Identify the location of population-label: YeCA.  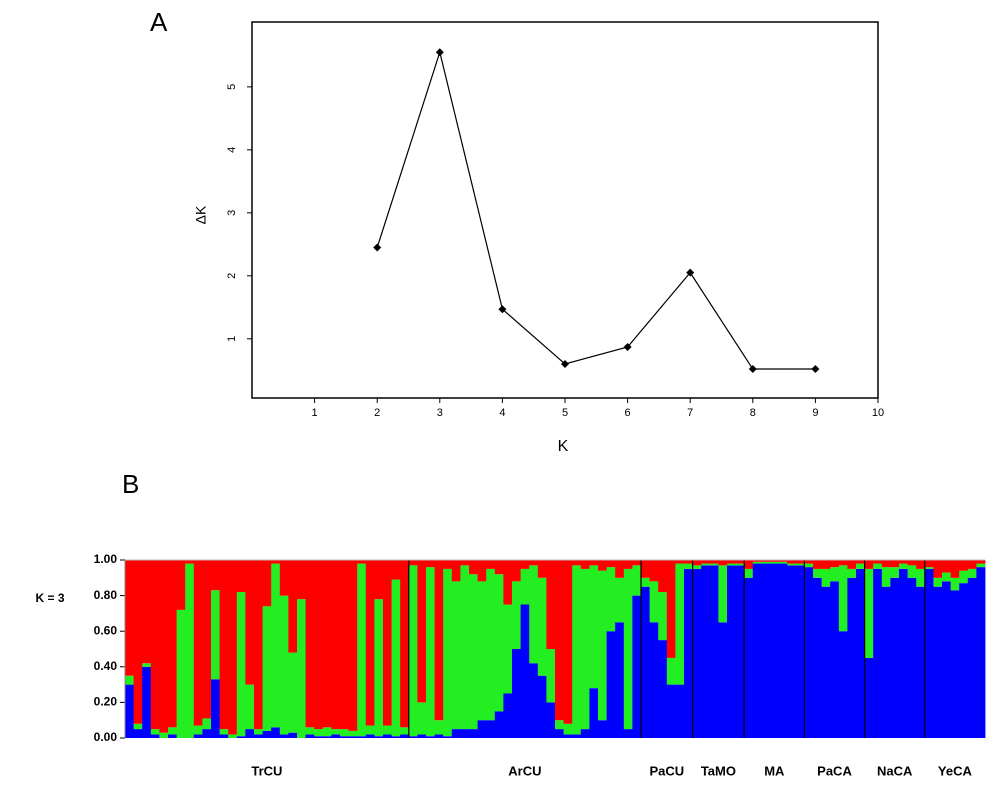
(955, 770).